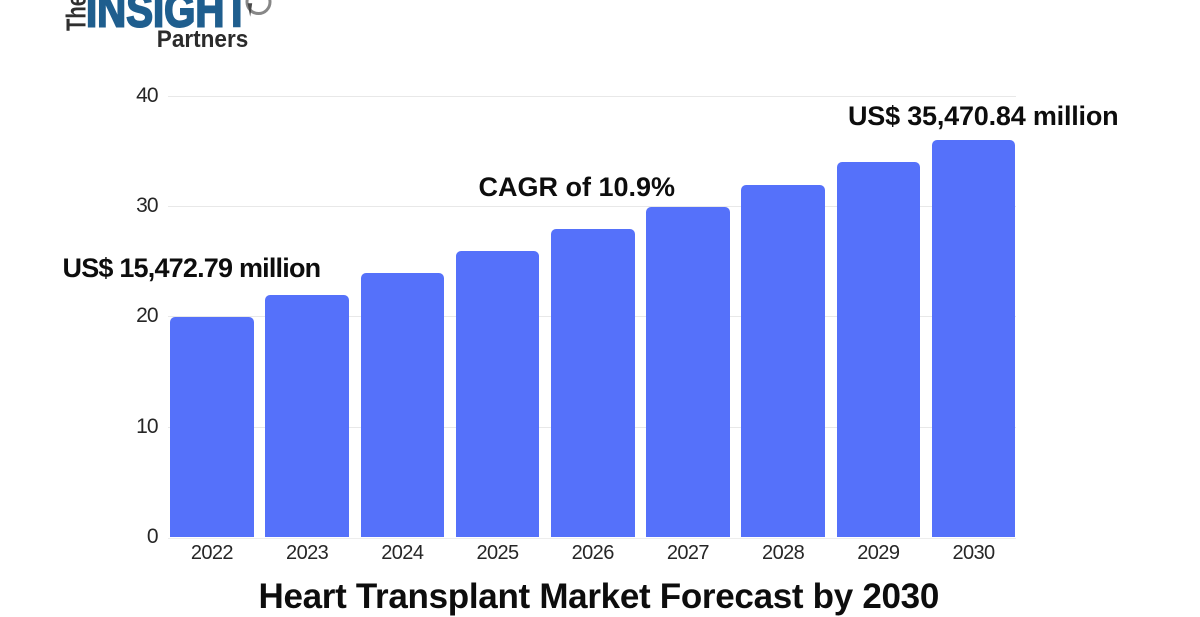  Describe the element at coordinates (203, 39) in the screenshot. I see `svg-text: Partners` at that location.